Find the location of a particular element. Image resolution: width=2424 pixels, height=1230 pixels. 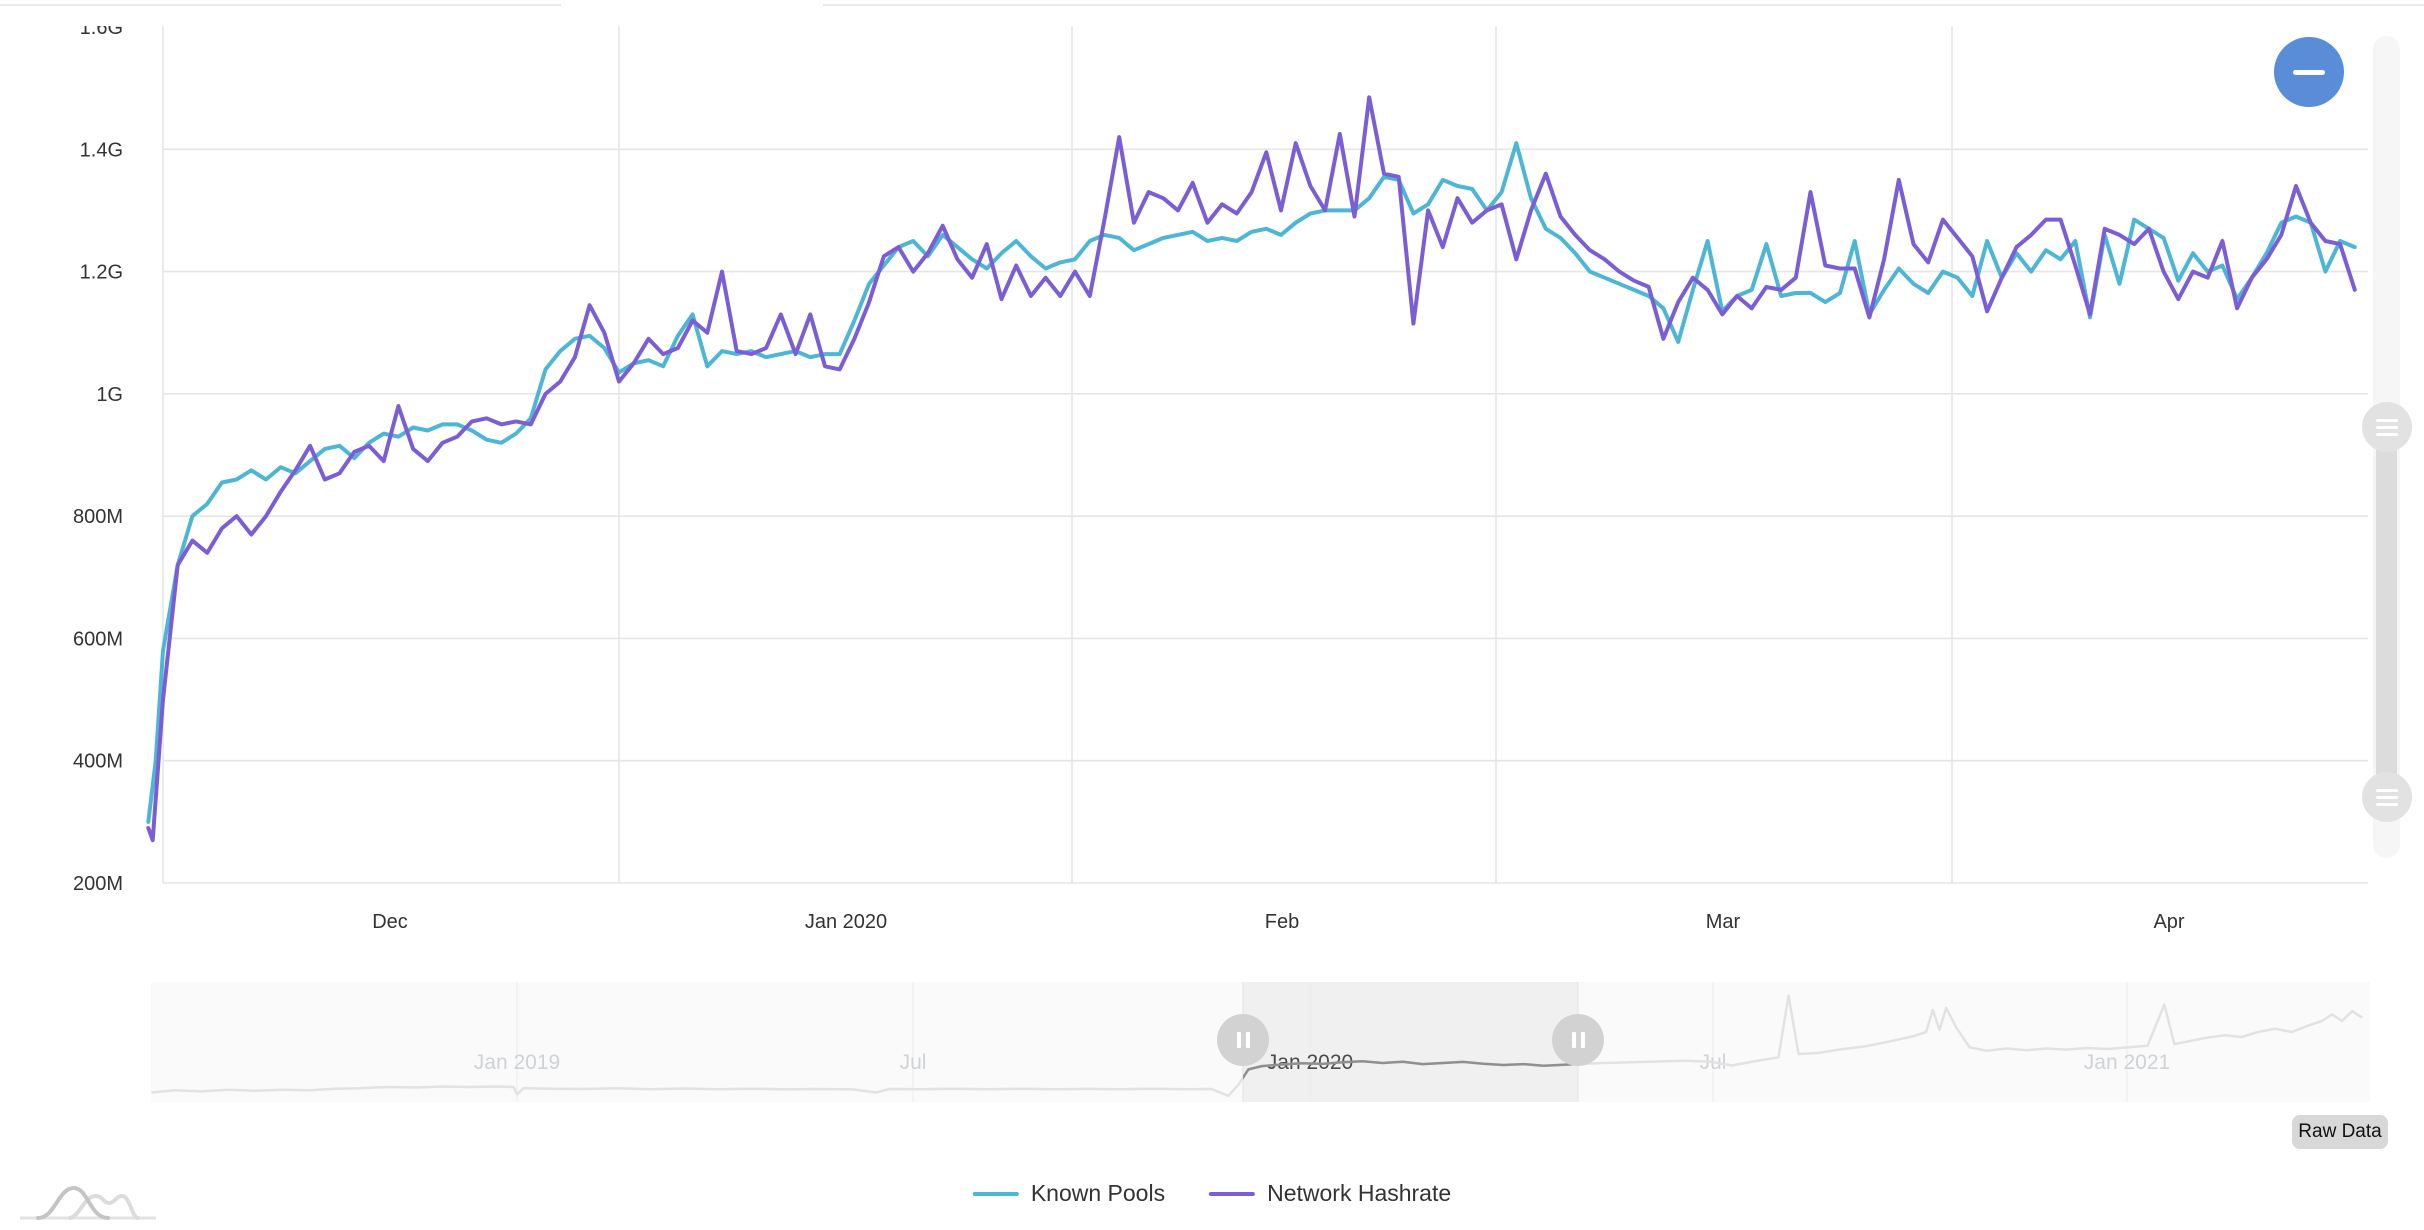

tab-bar-border-right is located at coordinates (1623, 5).